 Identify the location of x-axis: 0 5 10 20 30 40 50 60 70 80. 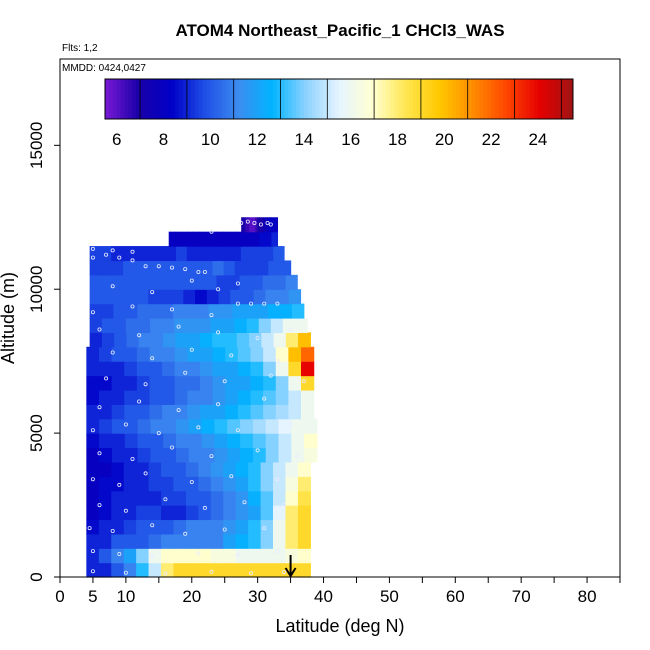
(338, 591).